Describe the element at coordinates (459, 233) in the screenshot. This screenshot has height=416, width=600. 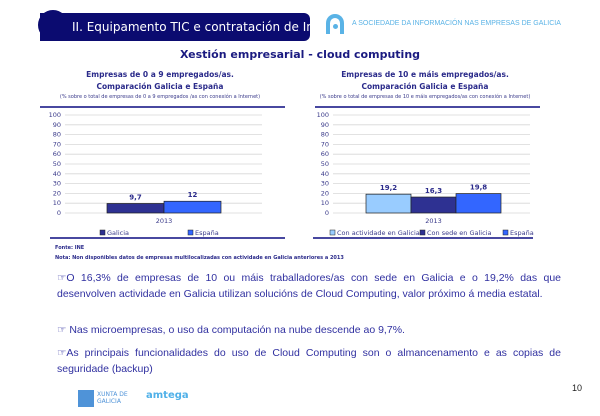
I see `legend-label: Con sede en Galicia` at that location.